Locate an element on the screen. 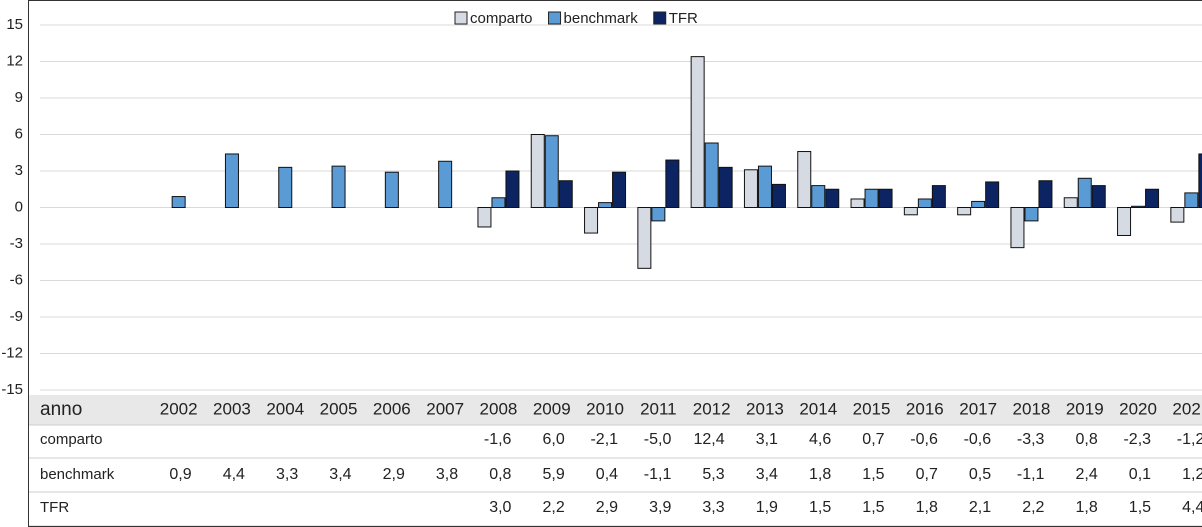 The width and height of the screenshot is (1202, 527). x-tick-label: 2003 is located at coordinates (232, 408).